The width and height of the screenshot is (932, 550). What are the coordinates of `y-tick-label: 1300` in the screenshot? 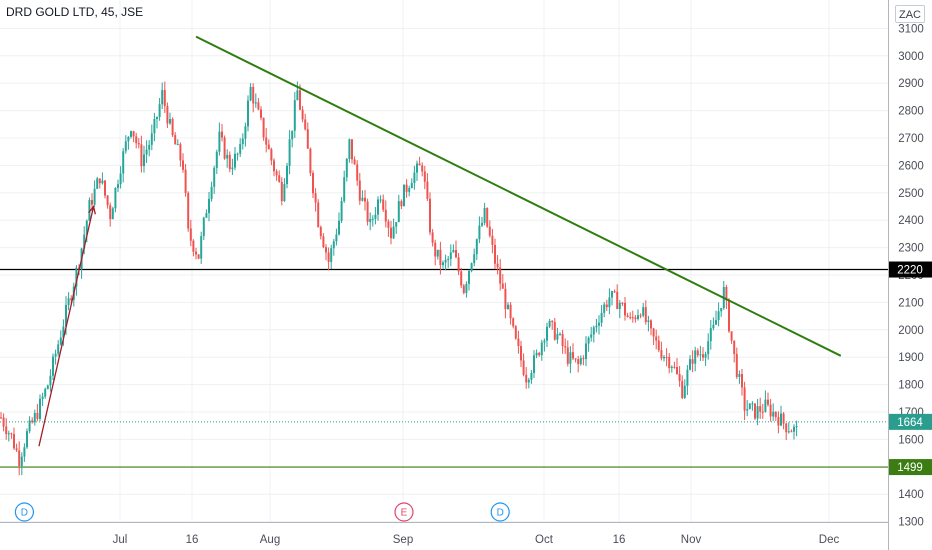 It's located at (911, 523).